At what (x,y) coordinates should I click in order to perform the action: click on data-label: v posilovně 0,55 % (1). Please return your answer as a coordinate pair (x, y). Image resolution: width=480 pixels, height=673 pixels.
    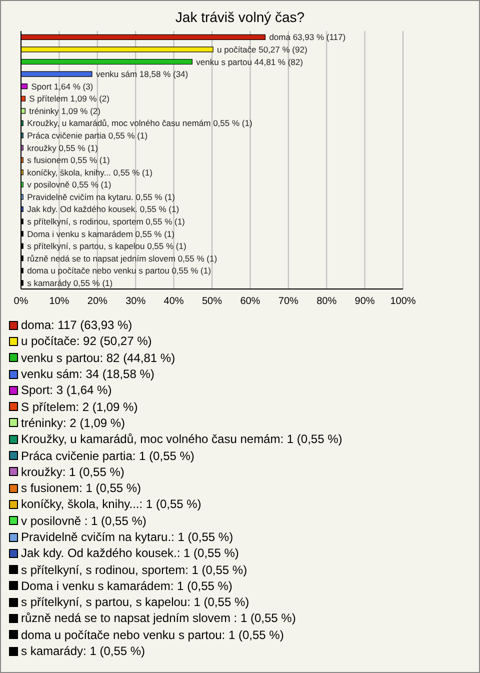
    Looking at the image, I should click on (69, 185).